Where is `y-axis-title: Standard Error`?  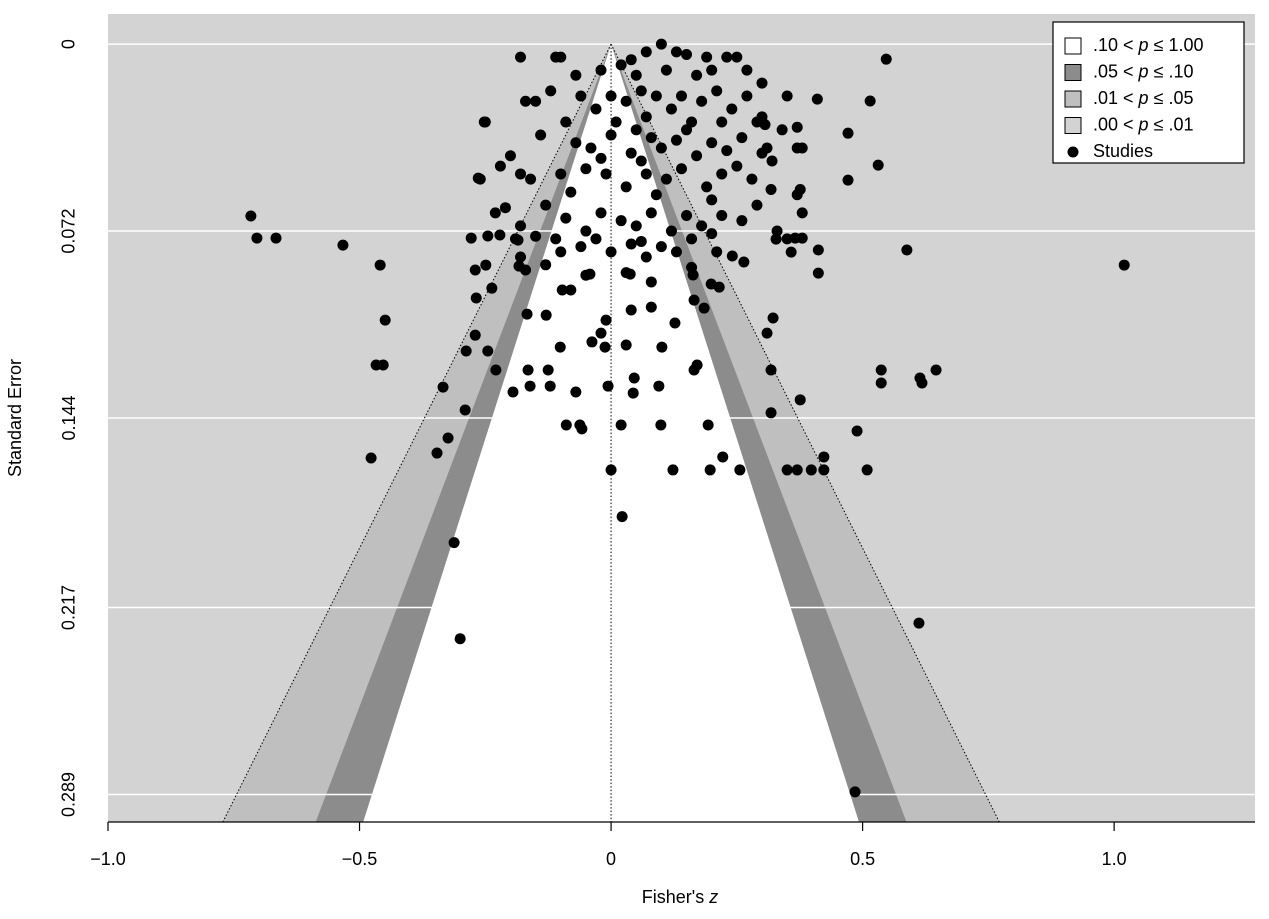 y-axis-title: Standard Error is located at coordinates (15, 418).